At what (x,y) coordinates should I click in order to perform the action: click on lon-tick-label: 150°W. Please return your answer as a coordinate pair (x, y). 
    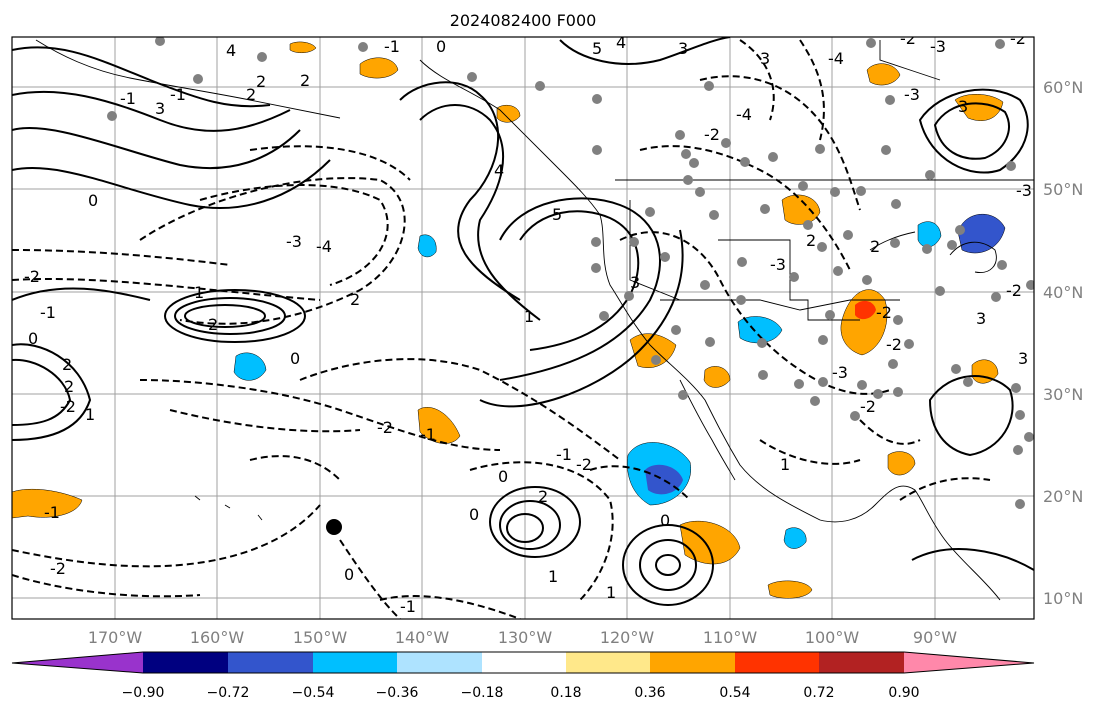
    Looking at the image, I should click on (320, 637).